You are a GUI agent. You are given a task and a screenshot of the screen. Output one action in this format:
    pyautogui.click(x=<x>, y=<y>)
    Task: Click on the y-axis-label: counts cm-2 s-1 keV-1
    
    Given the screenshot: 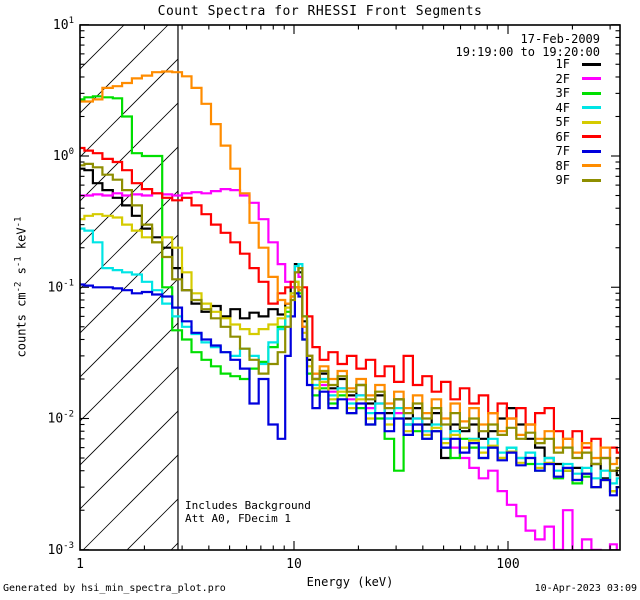 What is the action you would take?
    pyautogui.click(x=21, y=287)
    